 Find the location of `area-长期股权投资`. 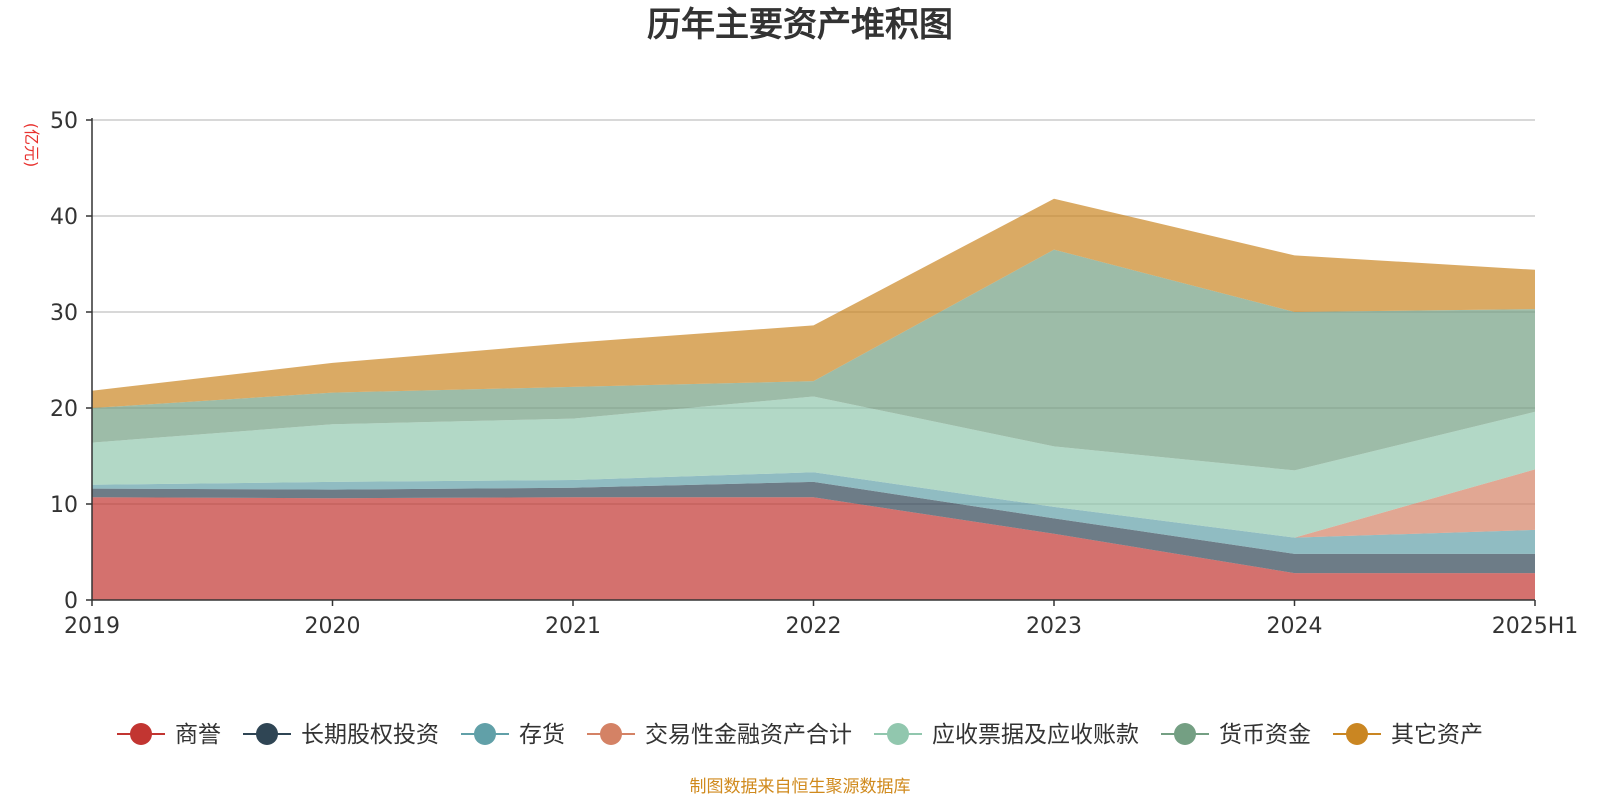

area-长期股权投资 is located at coordinates (813, 527).